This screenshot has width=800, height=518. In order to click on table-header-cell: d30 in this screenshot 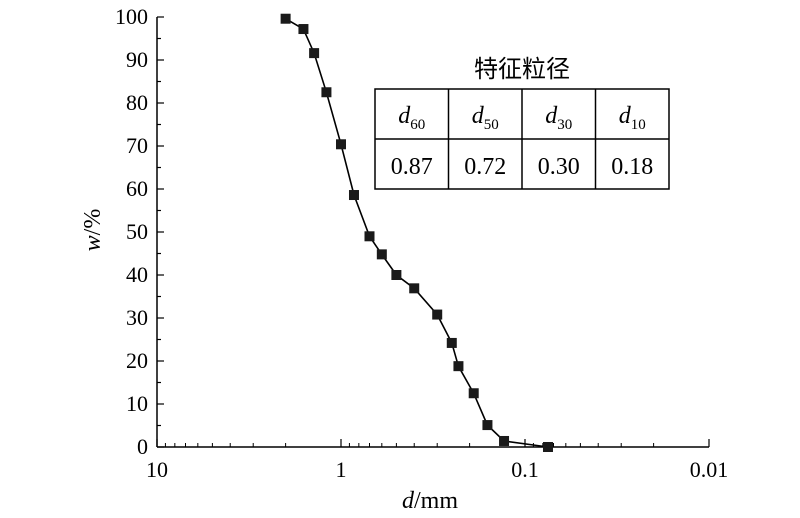, I will do `click(558, 118)`.